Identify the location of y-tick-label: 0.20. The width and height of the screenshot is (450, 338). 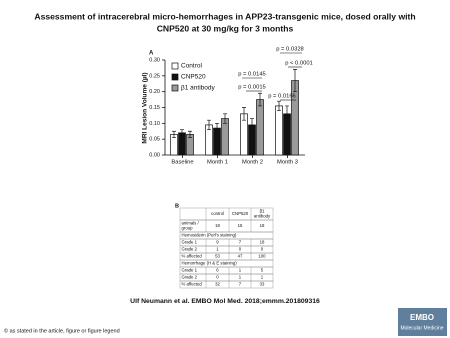
(154, 92).